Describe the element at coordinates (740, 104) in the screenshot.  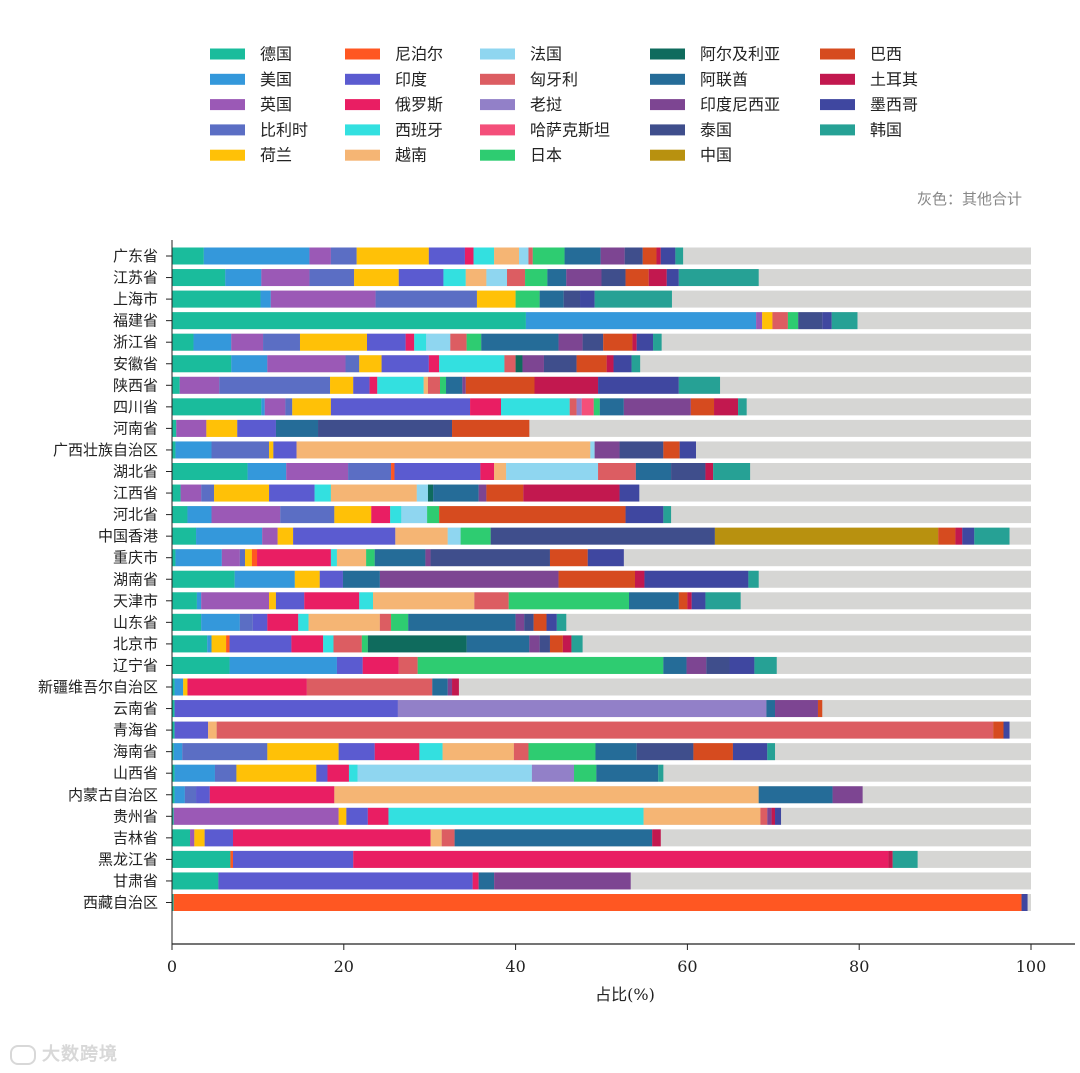
I see `legend-label: 印度尼西亚` at that location.